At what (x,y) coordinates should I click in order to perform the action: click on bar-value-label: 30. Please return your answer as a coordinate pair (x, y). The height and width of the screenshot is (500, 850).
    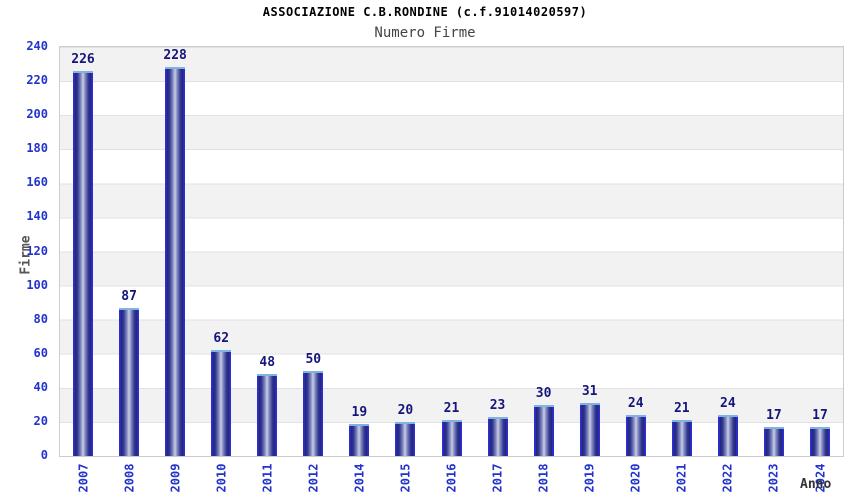
    Looking at the image, I should click on (543, 393).